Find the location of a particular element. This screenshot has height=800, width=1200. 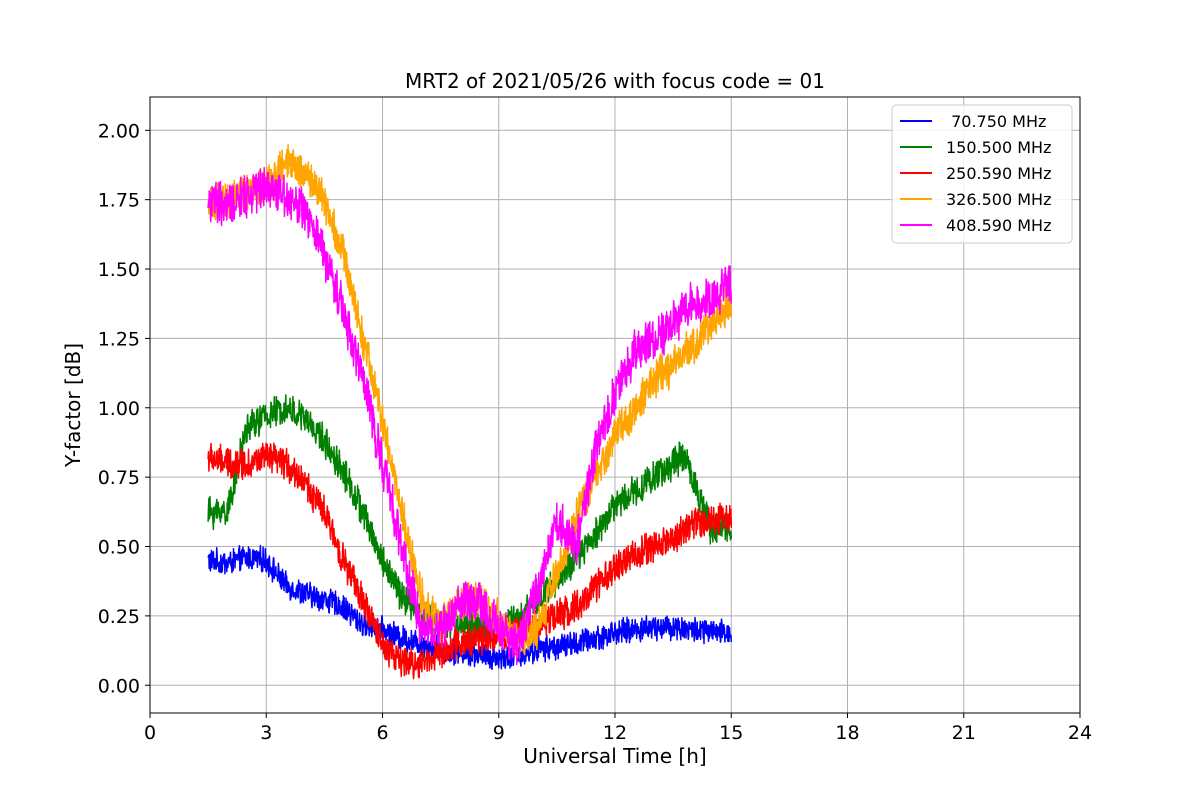

legend-label: 70.750 MHz is located at coordinates (996, 121).